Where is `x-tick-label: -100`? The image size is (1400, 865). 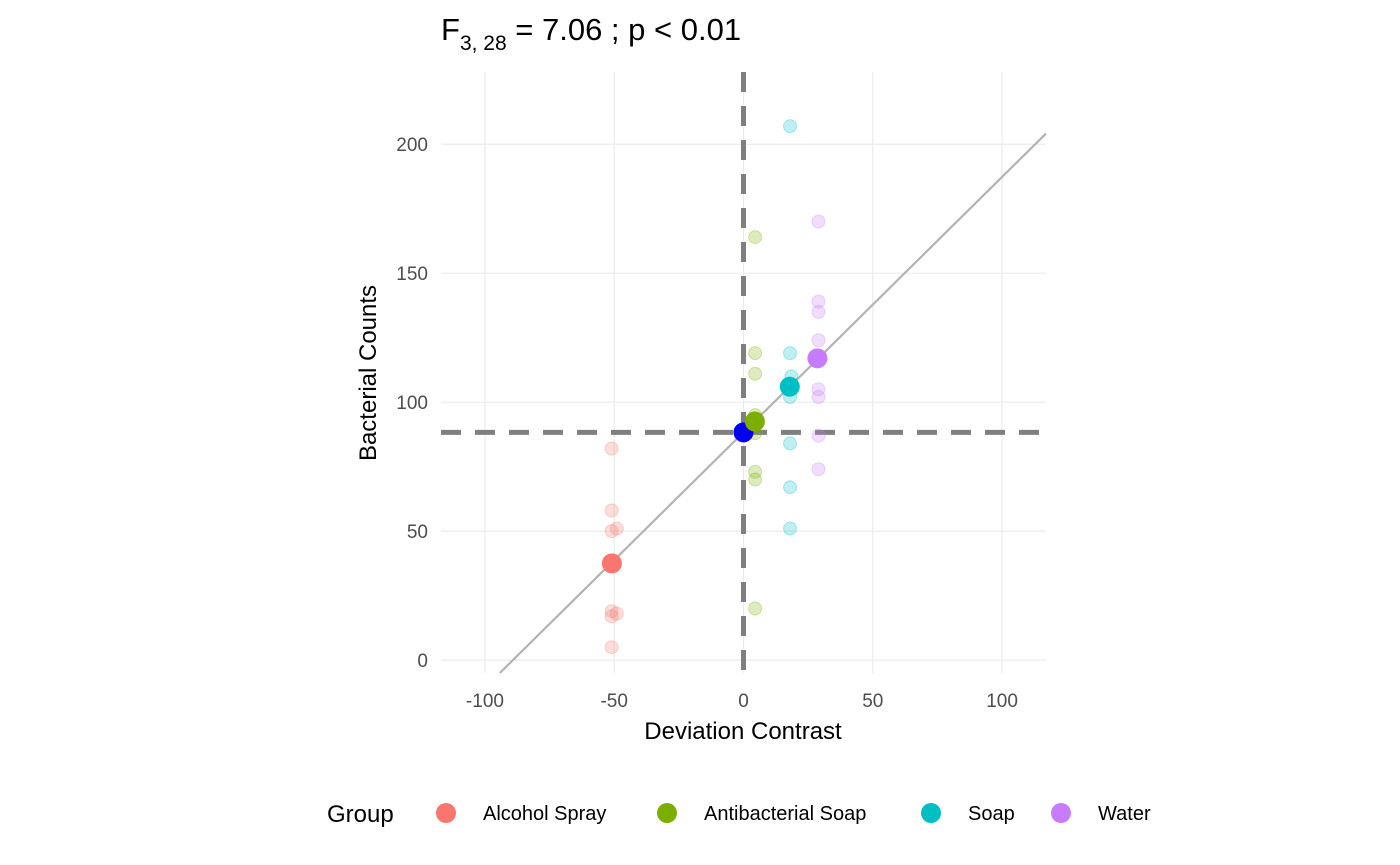
x-tick-label: -100 is located at coordinates (485, 701).